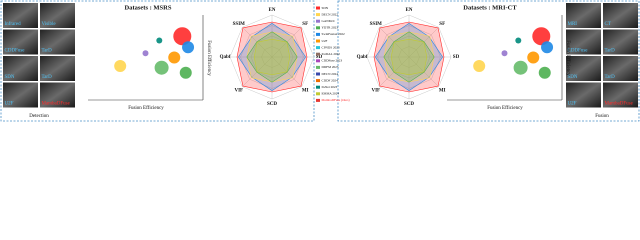 The image size is (640, 240). What do you see at coordinates (330, 67) in the screenshot?
I see `legend-entry: DDFM 2023` at bounding box center [330, 67].